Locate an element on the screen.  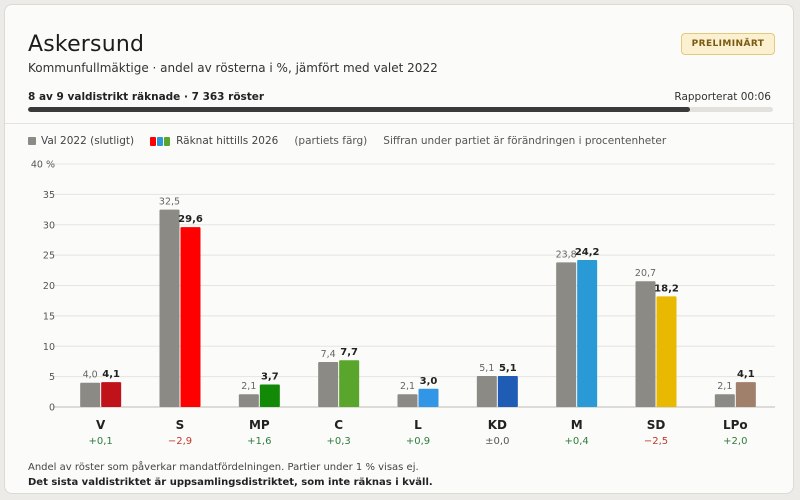
count-progress-bar is located at coordinates (400, 109).